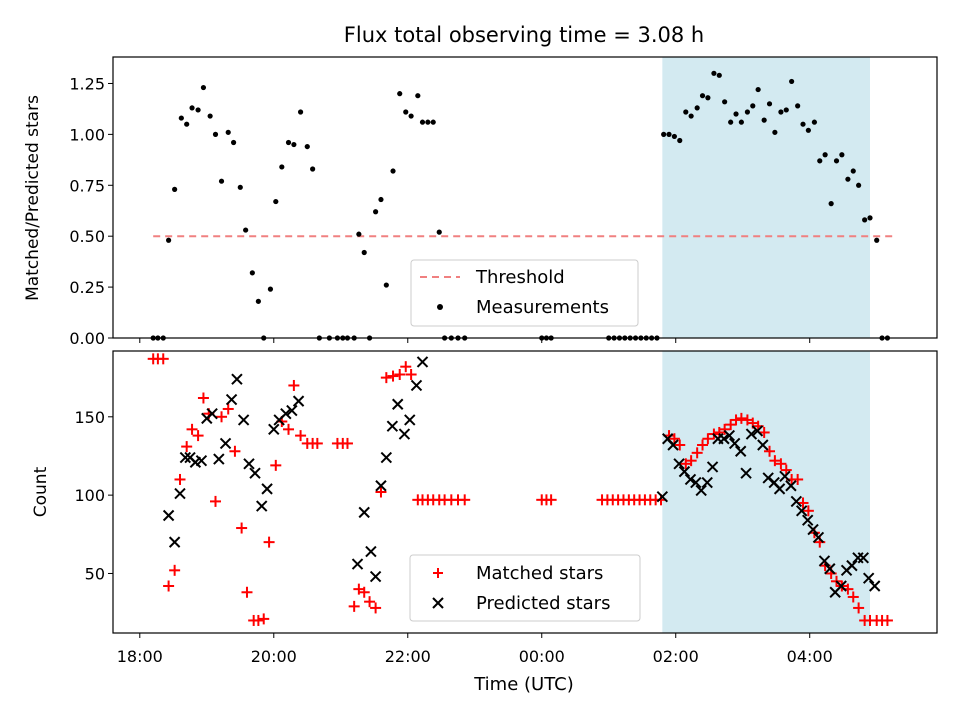 Image resolution: width=960 pixels, height=724 pixels. I want to click on top-ytick-label: 1.25, so click(87, 83).